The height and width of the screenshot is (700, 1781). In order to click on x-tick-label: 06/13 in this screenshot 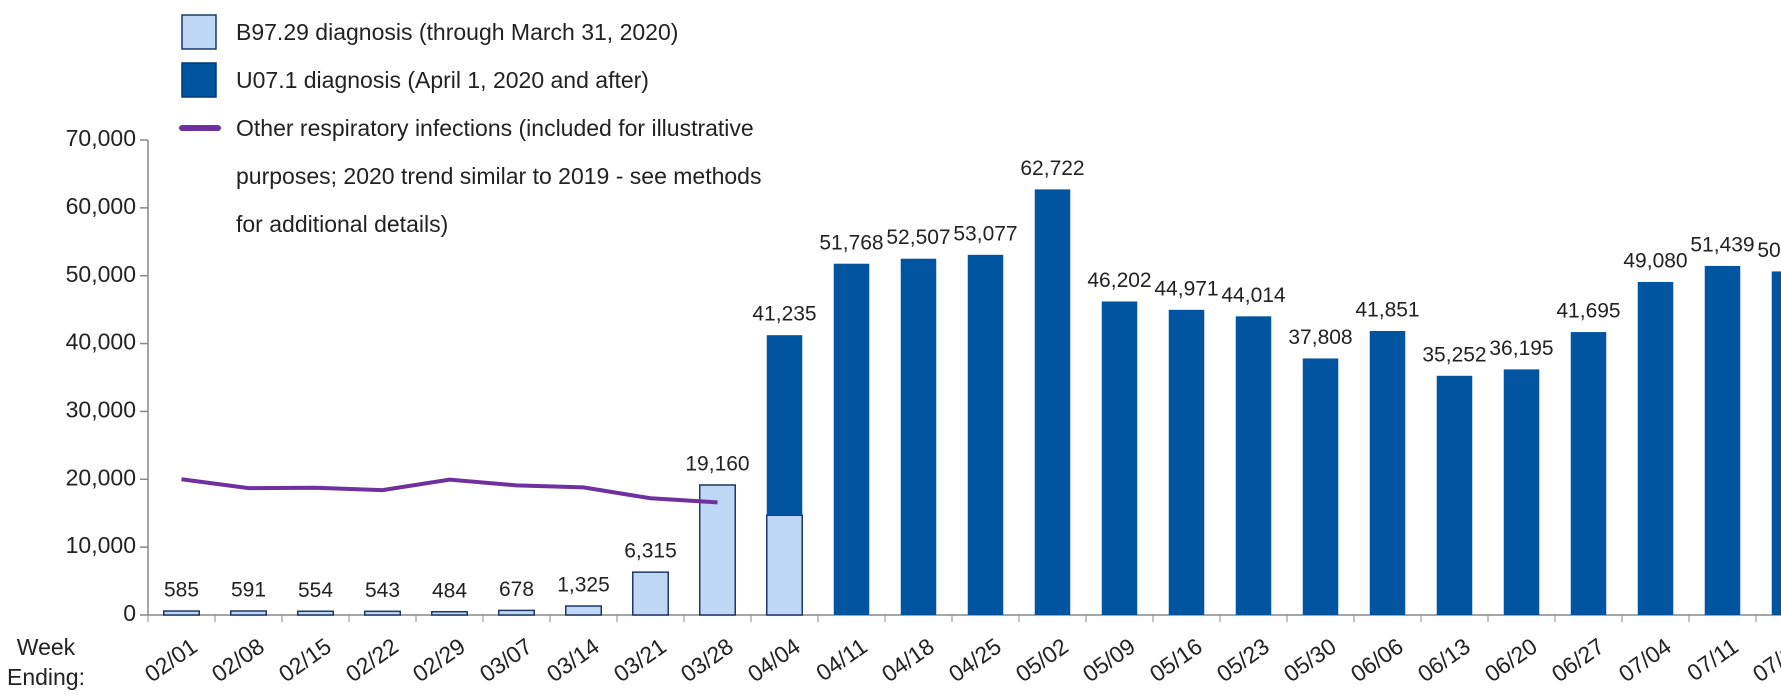, I will do `click(1444, 660)`.